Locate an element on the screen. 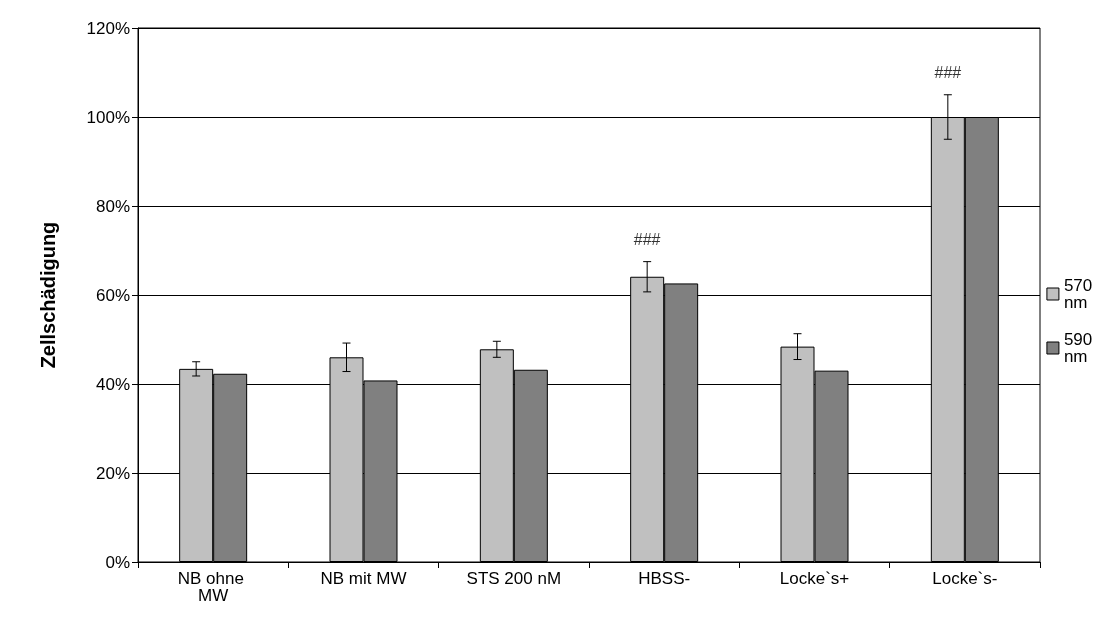 This screenshot has width=1120, height=642. x-tick-label: HBSS- is located at coordinates (664, 578).